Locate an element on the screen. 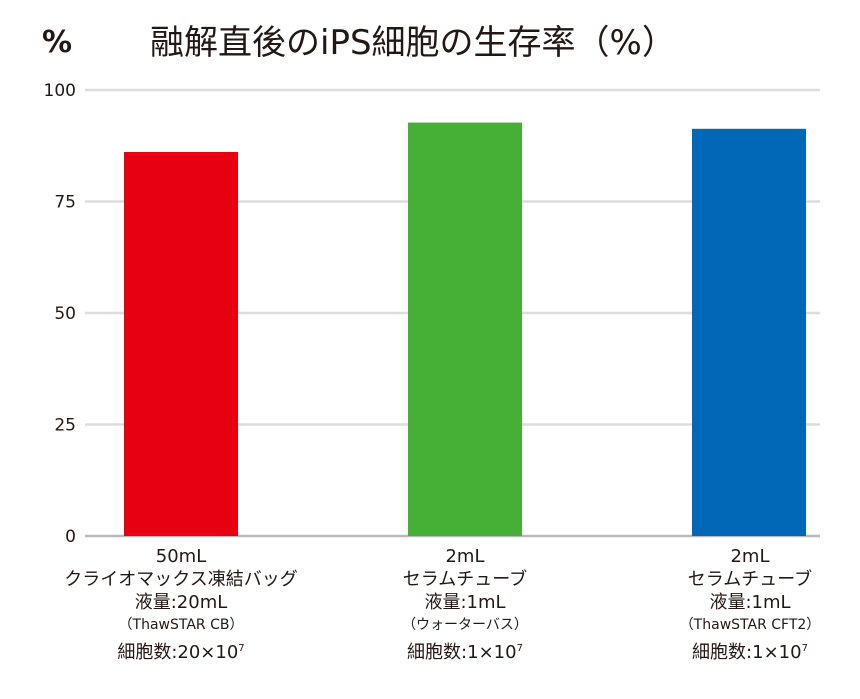  cat-volume: 50mL is located at coordinates (181, 556).